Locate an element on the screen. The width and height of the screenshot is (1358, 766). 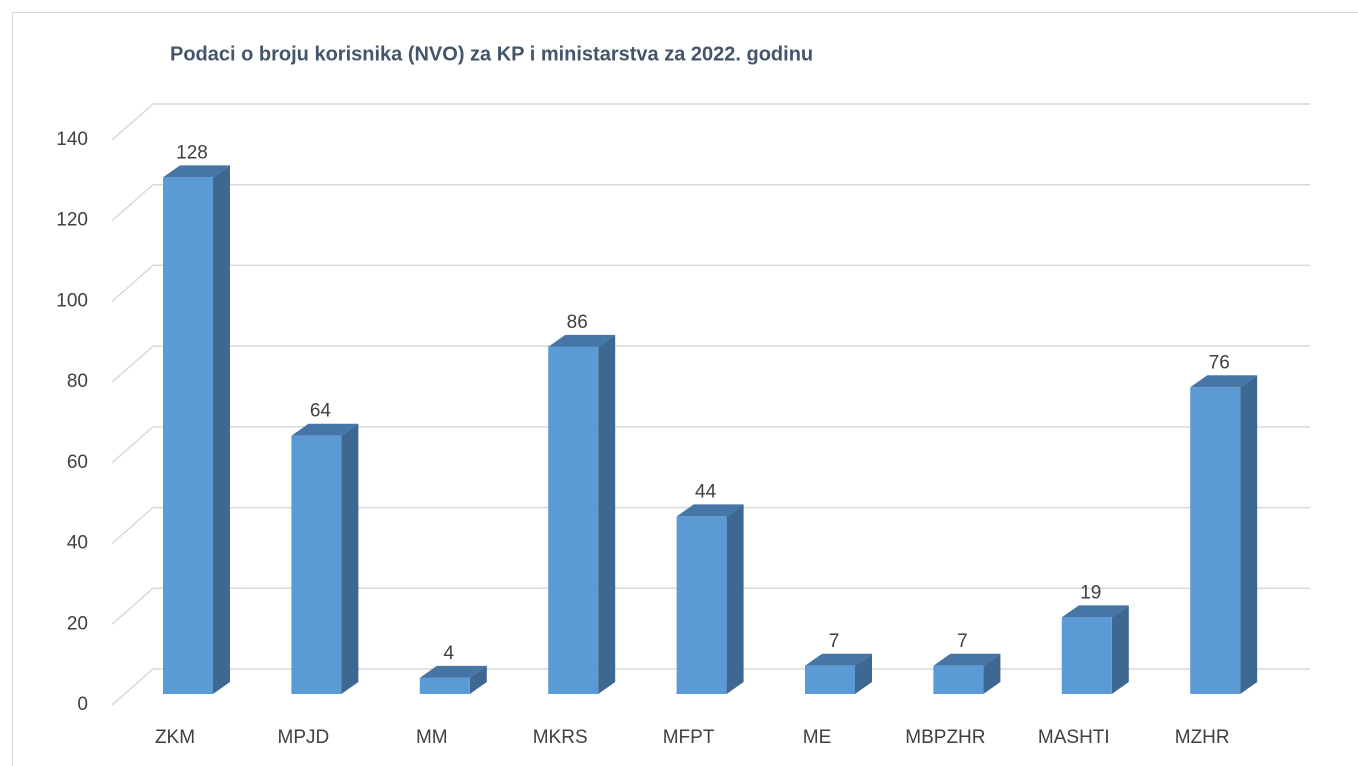
value-label: 19 is located at coordinates (1090, 592).